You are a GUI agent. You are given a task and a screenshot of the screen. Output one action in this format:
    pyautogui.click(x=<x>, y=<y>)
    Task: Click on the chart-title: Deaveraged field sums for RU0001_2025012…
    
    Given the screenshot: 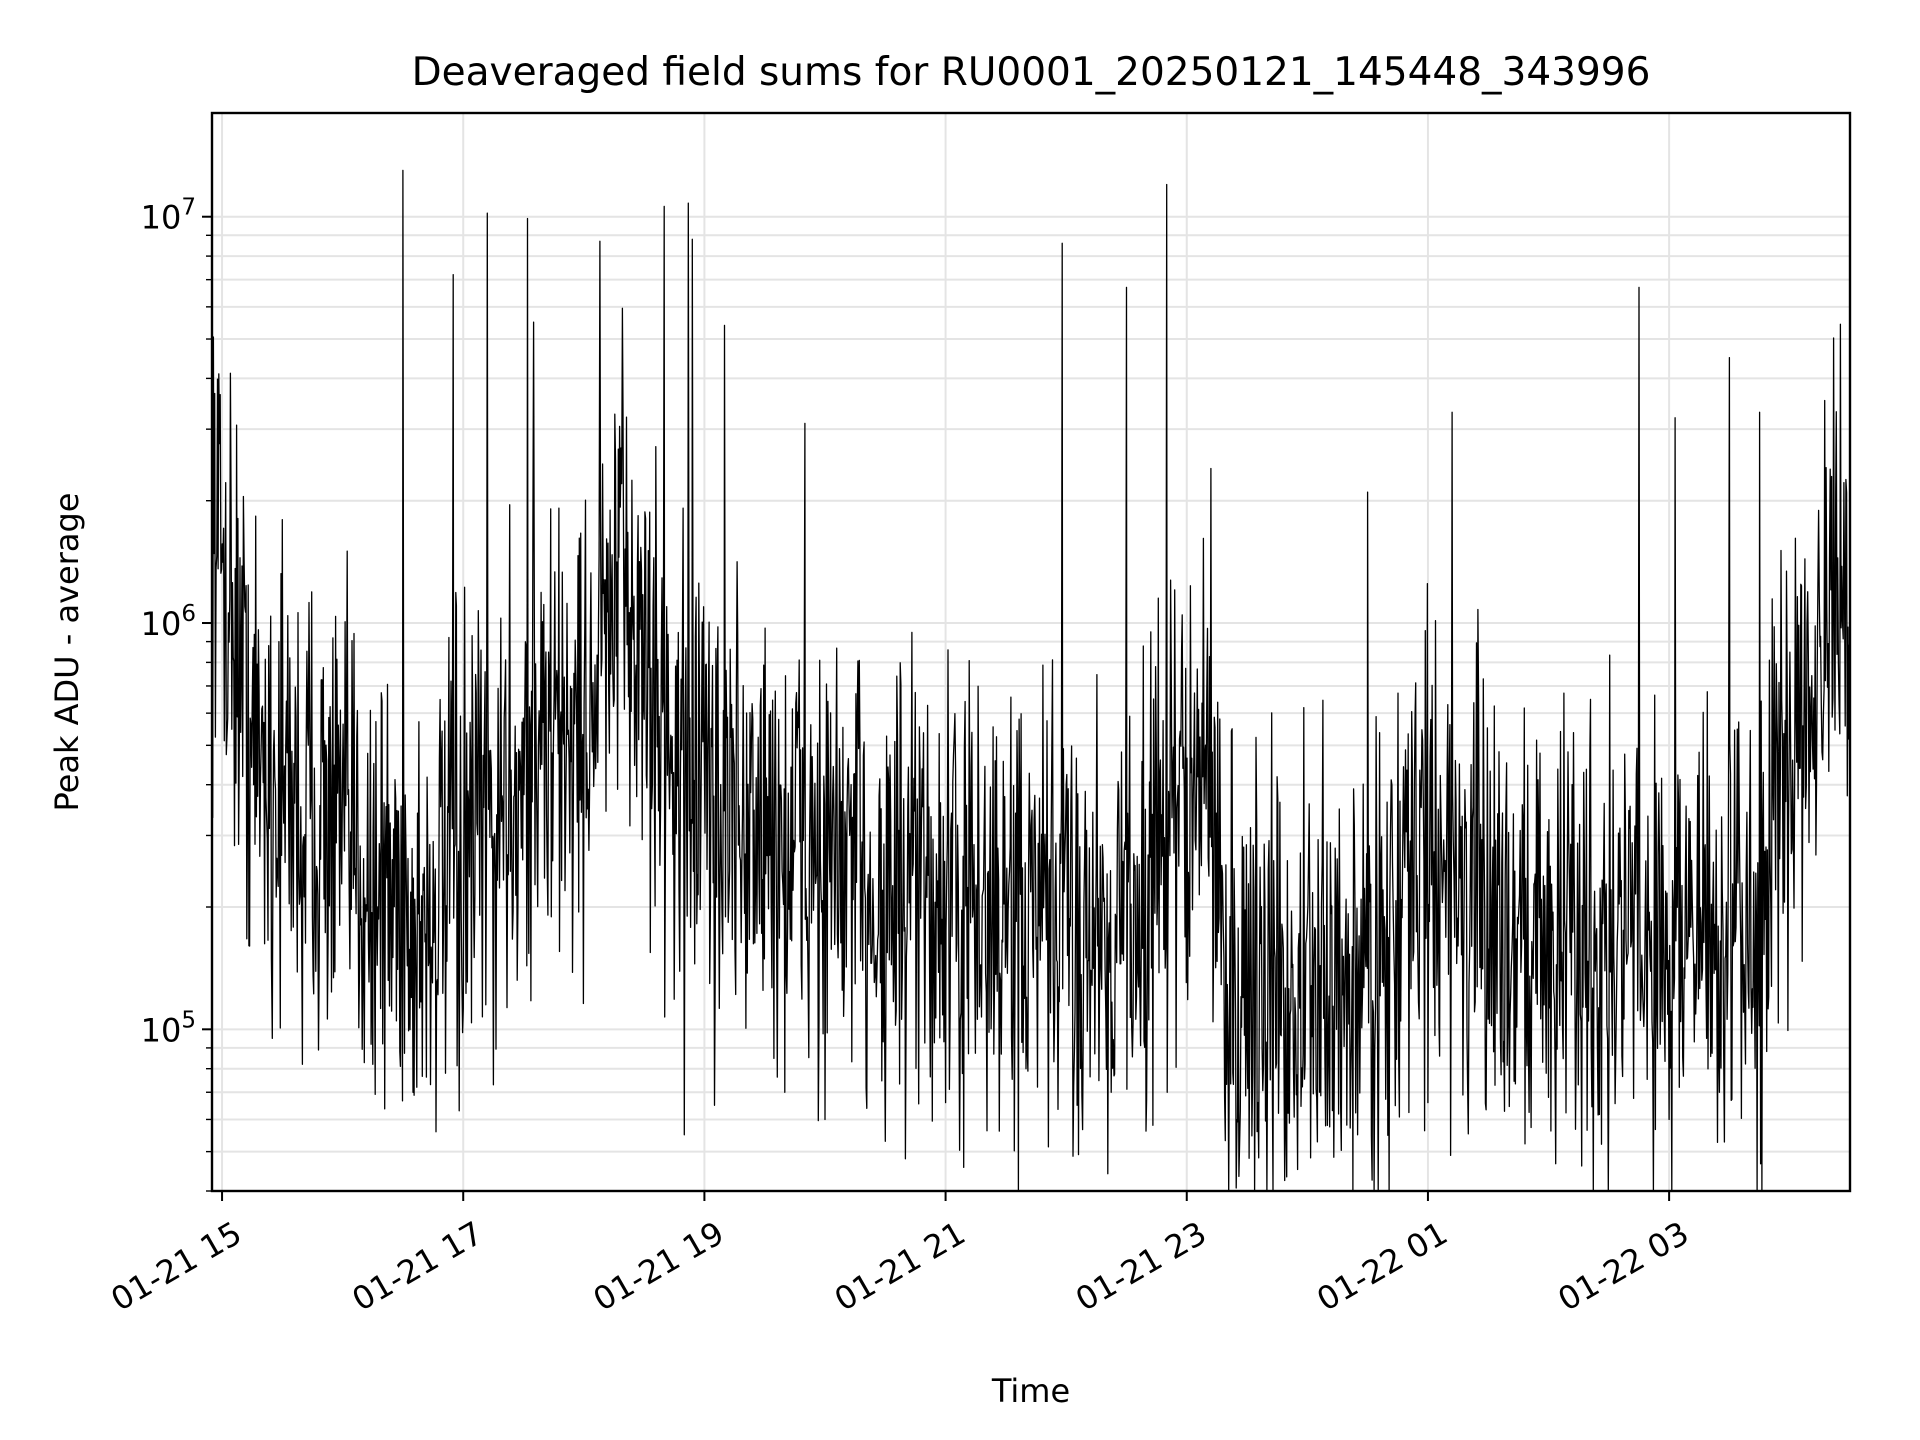 What is the action you would take?
    pyautogui.click(x=1031, y=72)
    